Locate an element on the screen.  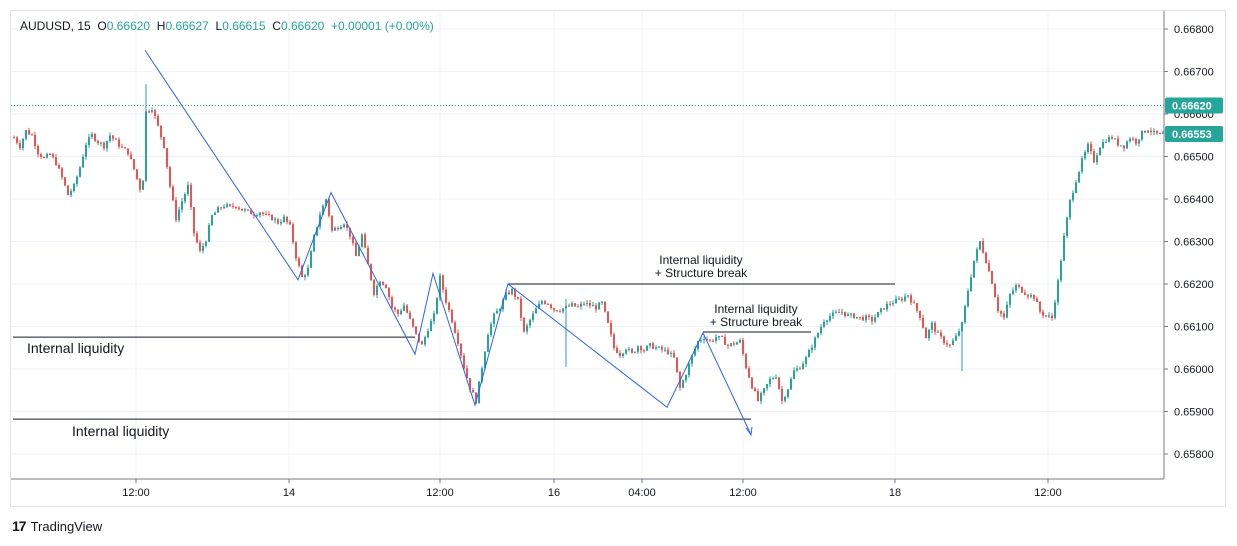
symbol-name: AUDUSD is located at coordinates (45, 26).